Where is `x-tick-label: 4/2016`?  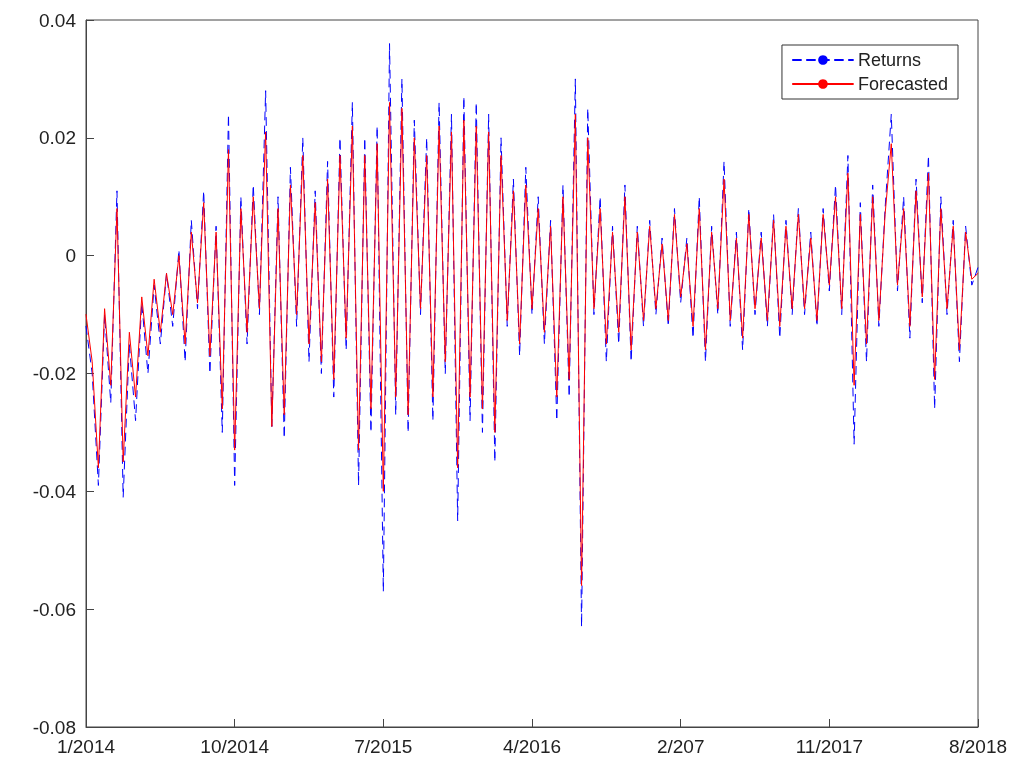
x-tick-label: 4/2016 is located at coordinates (532, 746).